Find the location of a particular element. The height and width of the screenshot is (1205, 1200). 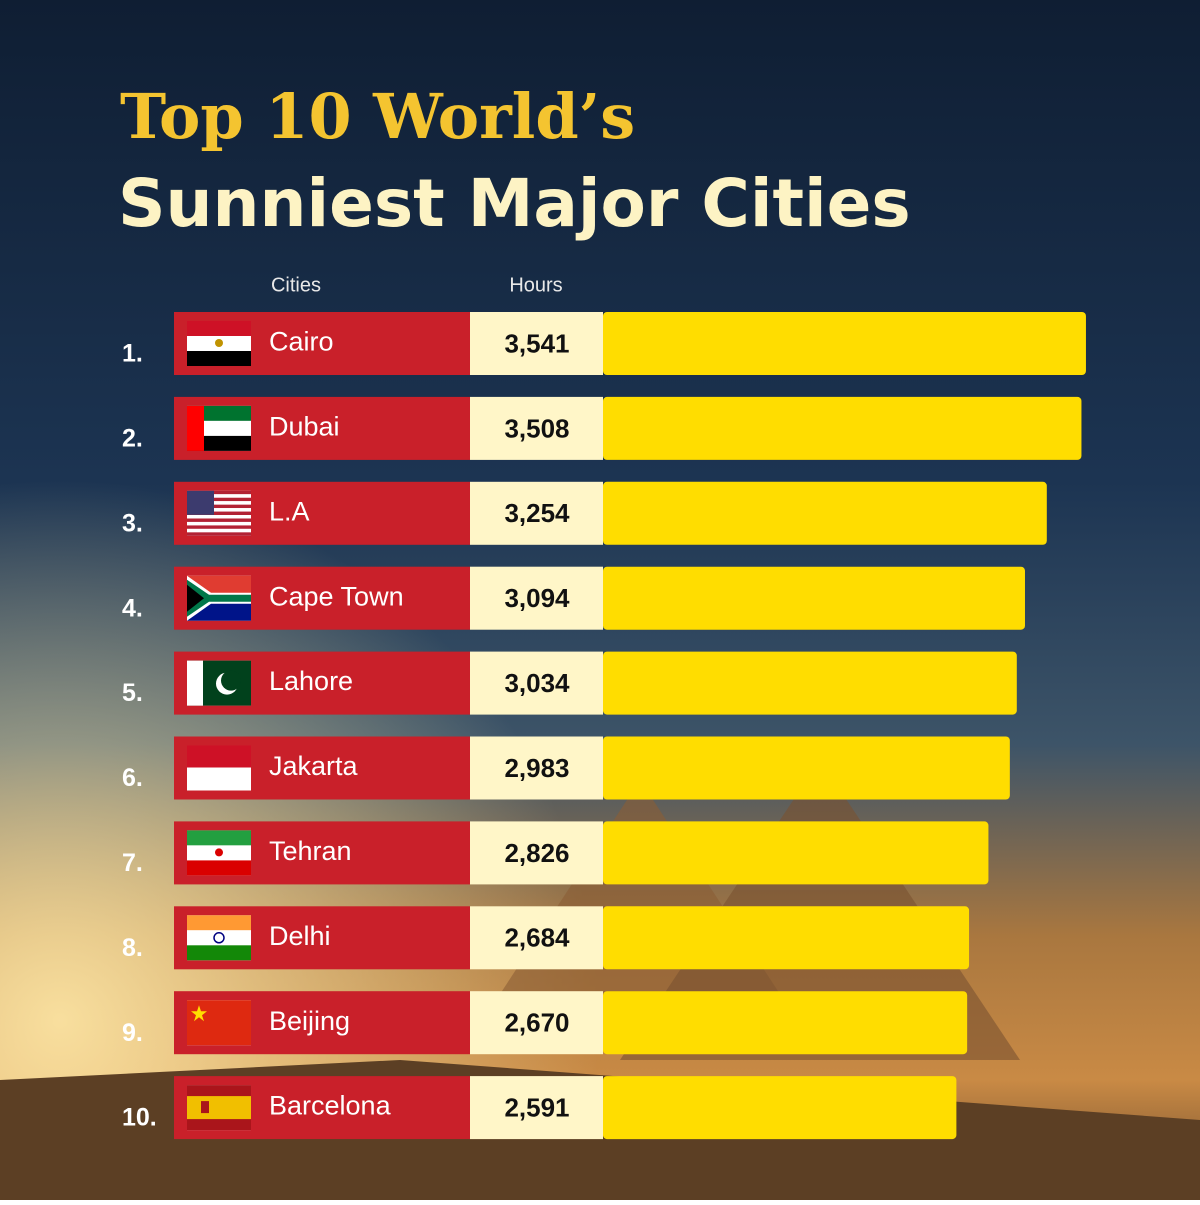

flag-moon is located at coordinates (231, 680).